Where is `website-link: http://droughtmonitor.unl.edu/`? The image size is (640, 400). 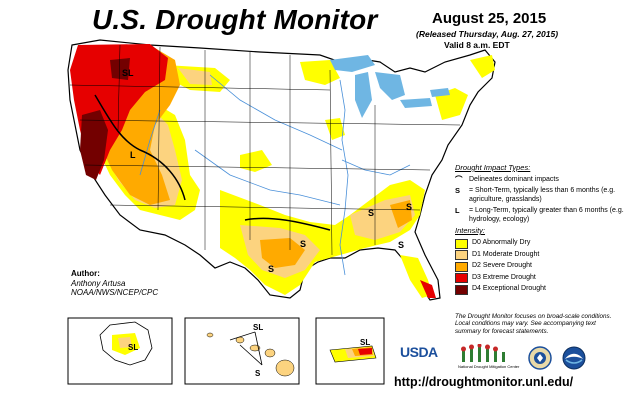
website-link: http://droughtmonitor.unl.edu/ is located at coordinates (484, 382).